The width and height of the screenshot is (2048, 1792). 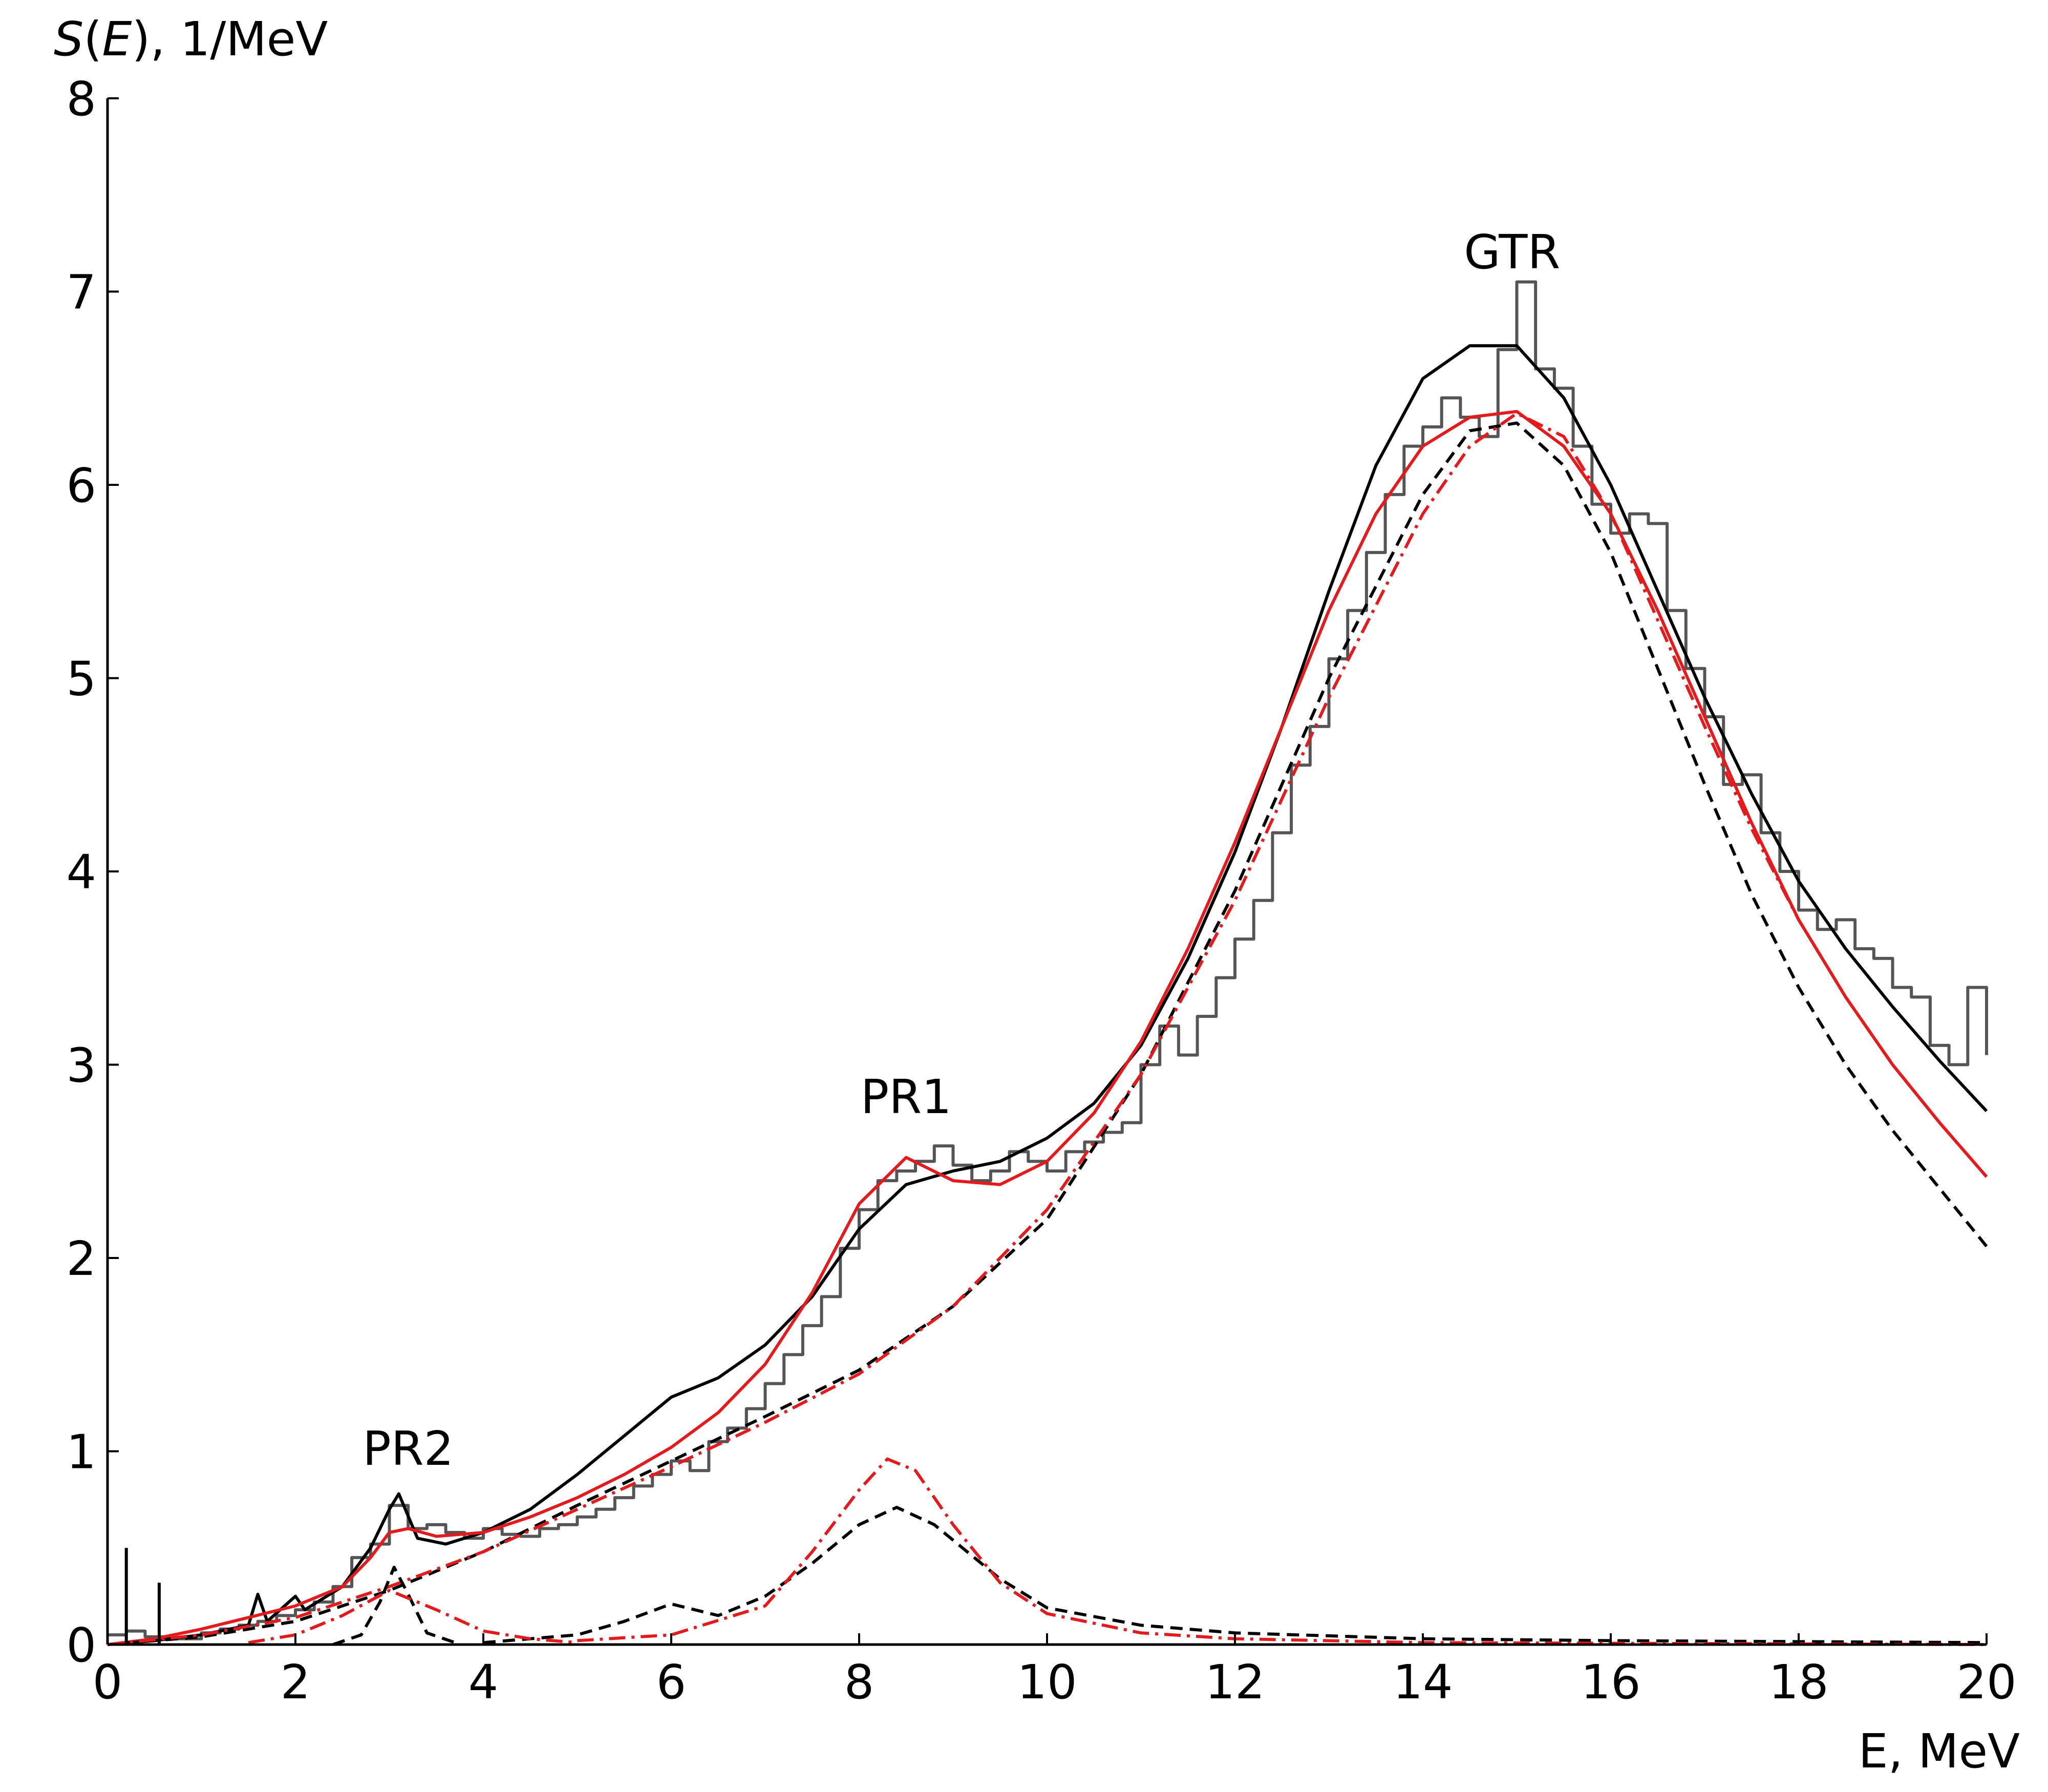 What do you see at coordinates (68, 39) in the screenshot?
I see `y-axis-title-s: S` at bounding box center [68, 39].